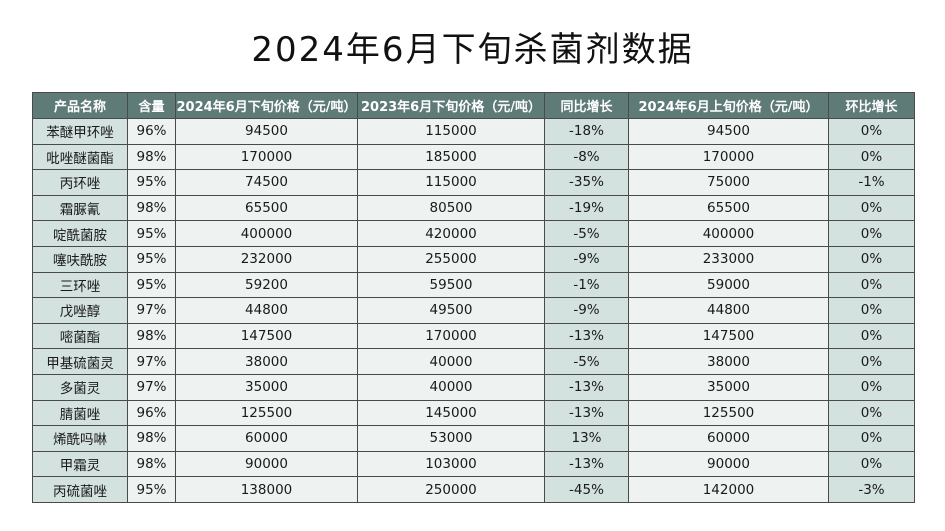  Describe the element at coordinates (728, 438) in the screenshot. I see `price-2024-early-june-cell: 60000` at that location.